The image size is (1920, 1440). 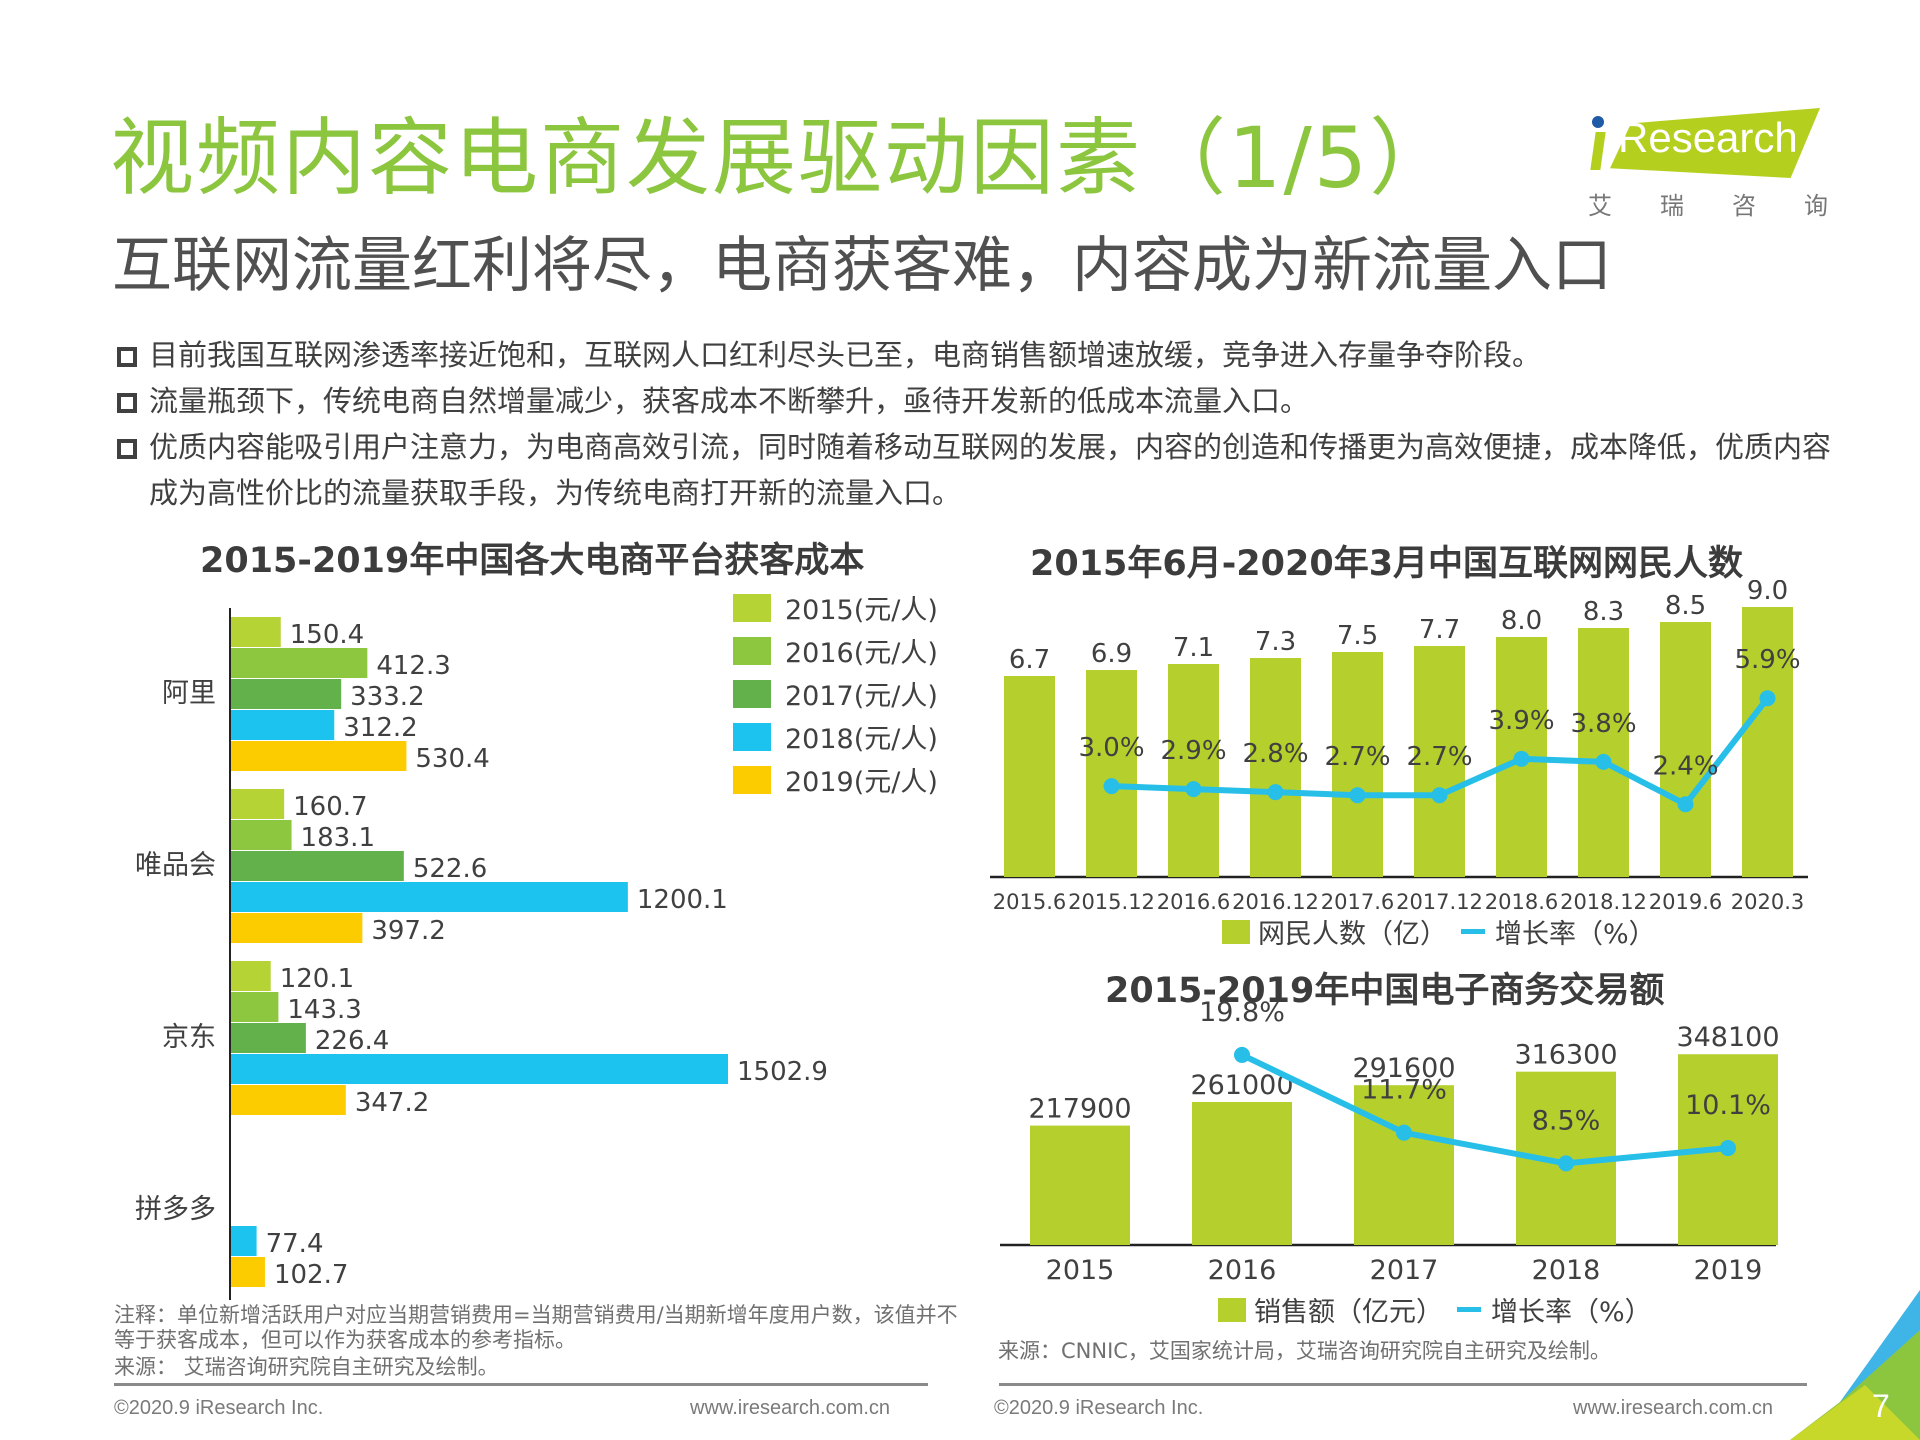 What do you see at coordinates (861, 696) in the screenshot?
I see `legend-label: 2017(元/人)` at bounding box center [861, 696].